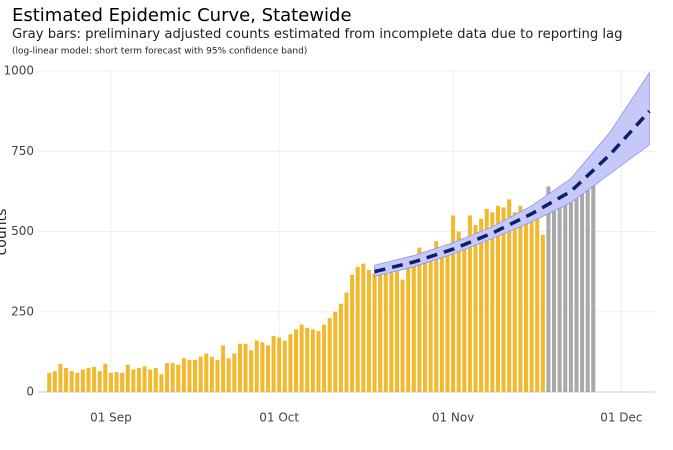  Describe the element at coordinates (279, 418) in the screenshot. I see `x-tick-label: 01 Oct` at that location.